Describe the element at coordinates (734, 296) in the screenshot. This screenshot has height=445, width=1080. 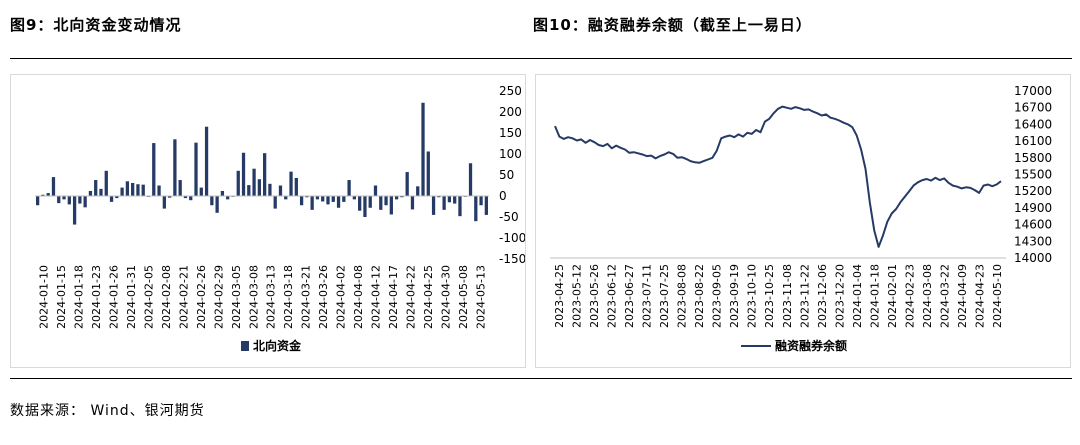
I see `x-tick-label: 2023-09-19` at that location.